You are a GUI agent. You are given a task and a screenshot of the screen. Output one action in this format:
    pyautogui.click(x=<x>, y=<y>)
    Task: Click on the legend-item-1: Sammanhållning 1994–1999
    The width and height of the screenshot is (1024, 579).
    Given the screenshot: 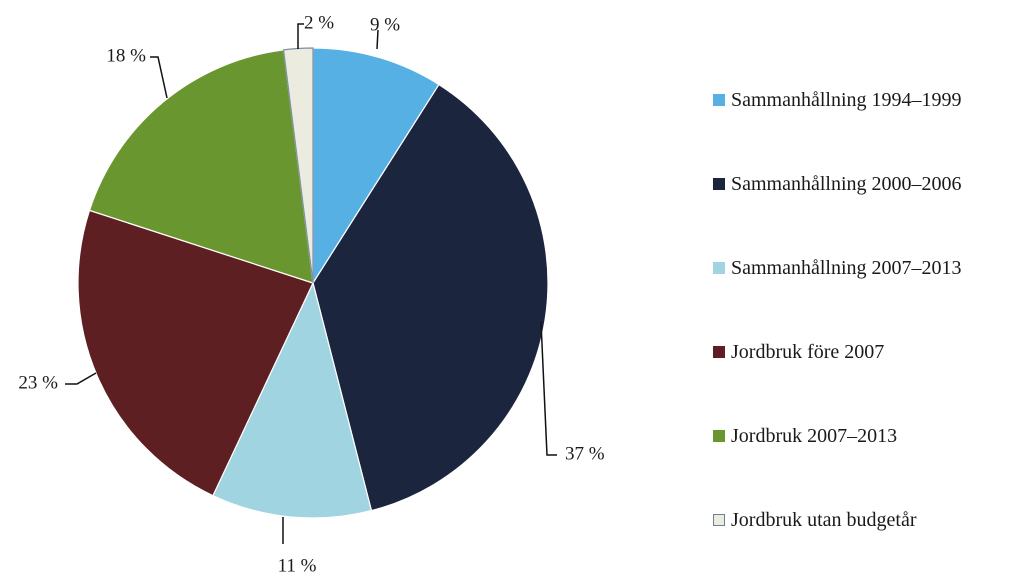 What is the action you would take?
    pyautogui.click(x=865, y=100)
    